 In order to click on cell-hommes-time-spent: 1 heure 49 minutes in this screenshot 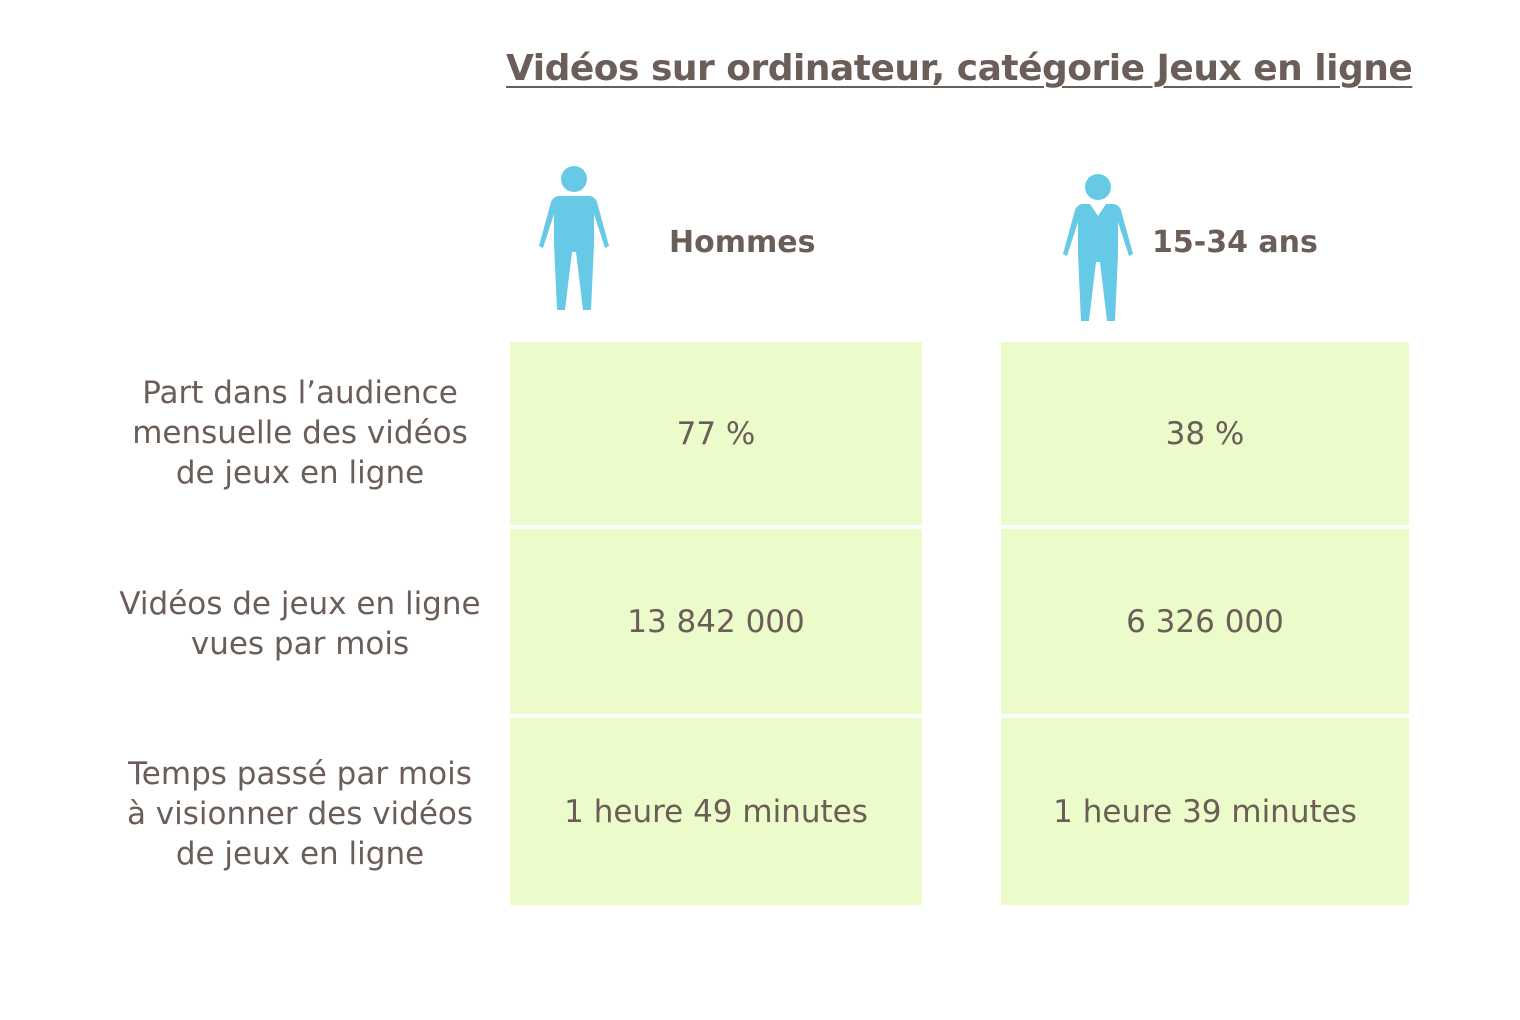, I will do `click(716, 811)`.